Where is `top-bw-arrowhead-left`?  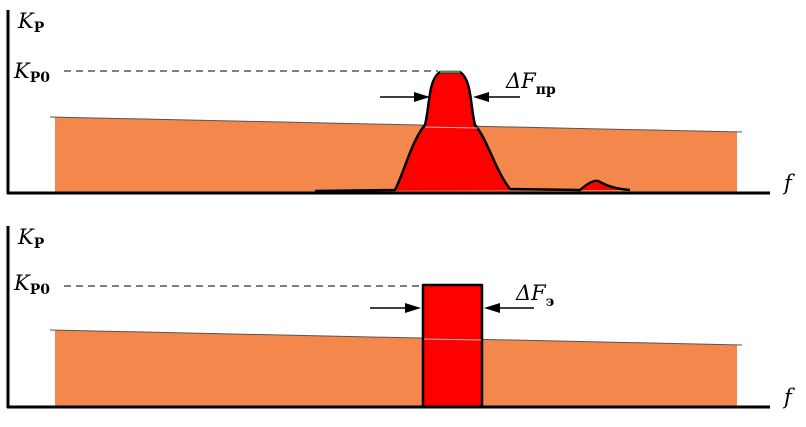
top-bw-arrowhead-left is located at coordinates (422, 97).